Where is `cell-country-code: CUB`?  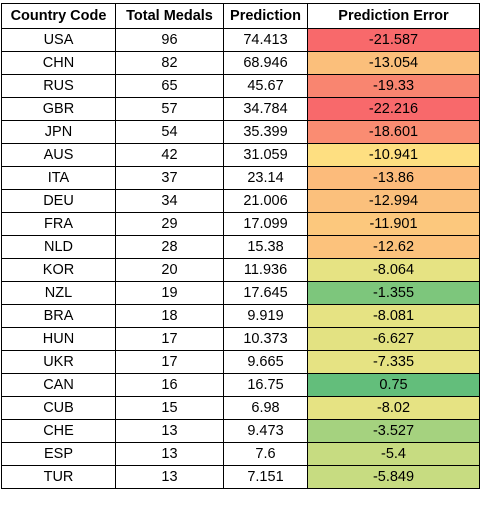
cell-country-code: CUB is located at coordinates (58, 408).